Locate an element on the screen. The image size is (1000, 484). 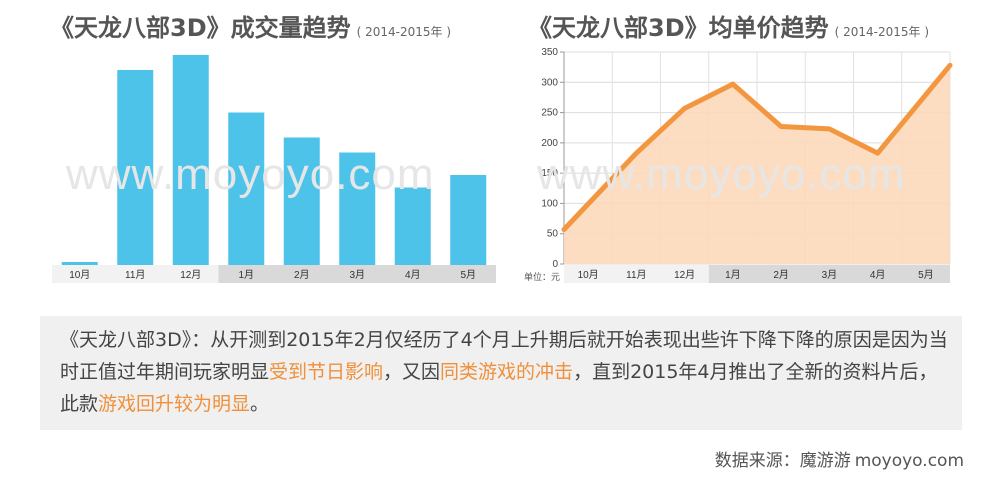
summary-part-4: 。 is located at coordinates (260, 404).